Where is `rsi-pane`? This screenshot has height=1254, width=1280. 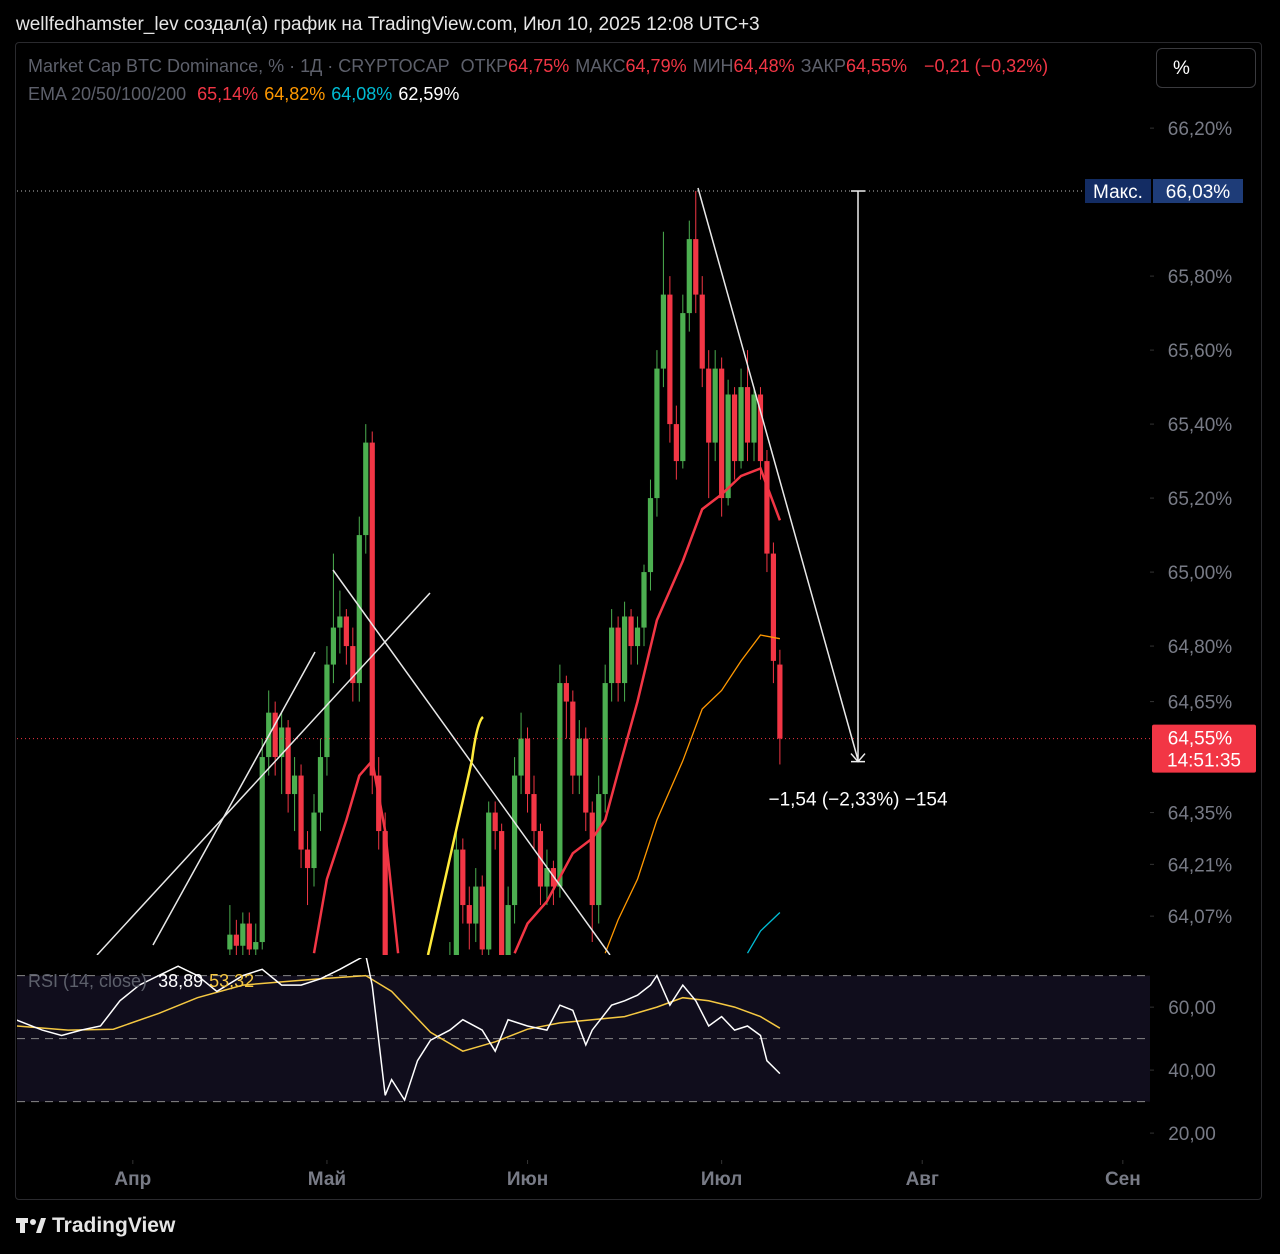 rsi-pane is located at coordinates (399, 1030).